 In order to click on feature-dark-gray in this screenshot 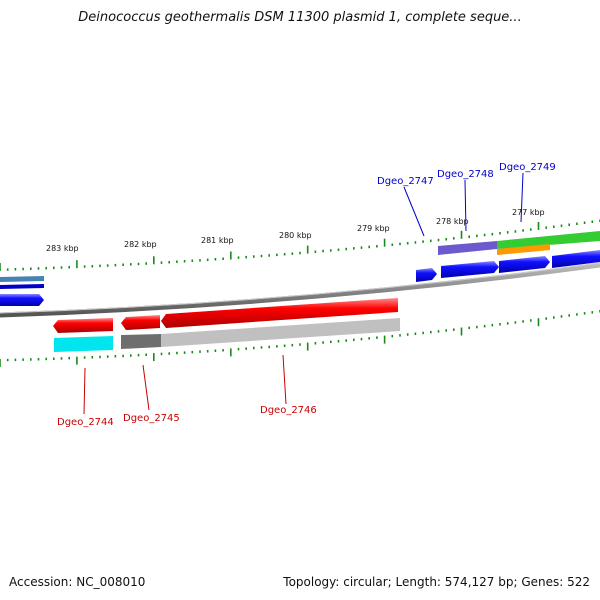, I will do `click(141, 341)`.